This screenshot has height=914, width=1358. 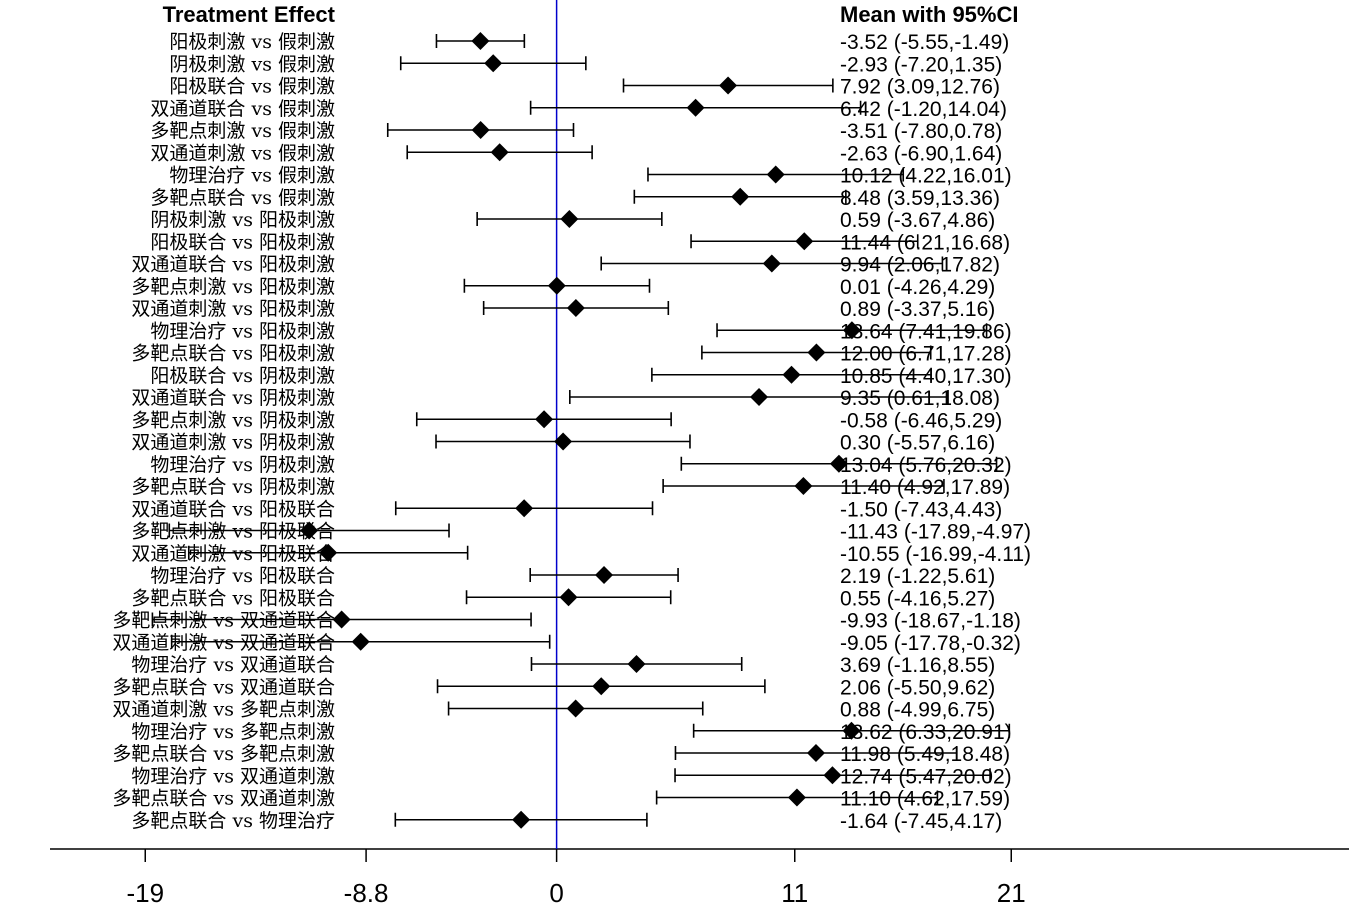 I want to click on comparison-label: 双通道刺激 vs 阳极联合, so click(x=233, y=554).